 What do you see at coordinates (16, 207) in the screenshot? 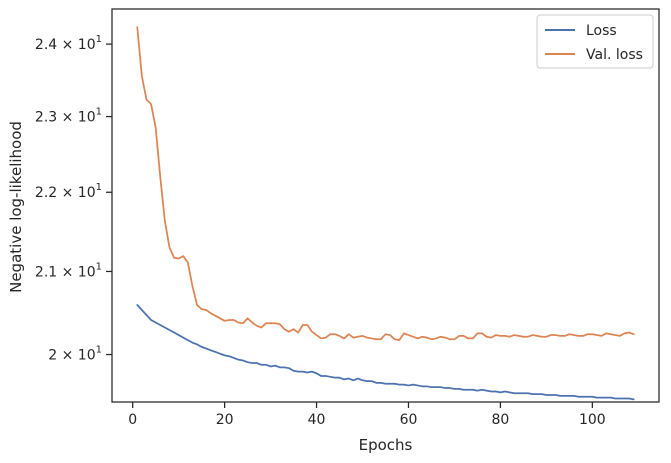
I see `y-axis-label: Negative log-likelihood` at bounding box center [16, 207].